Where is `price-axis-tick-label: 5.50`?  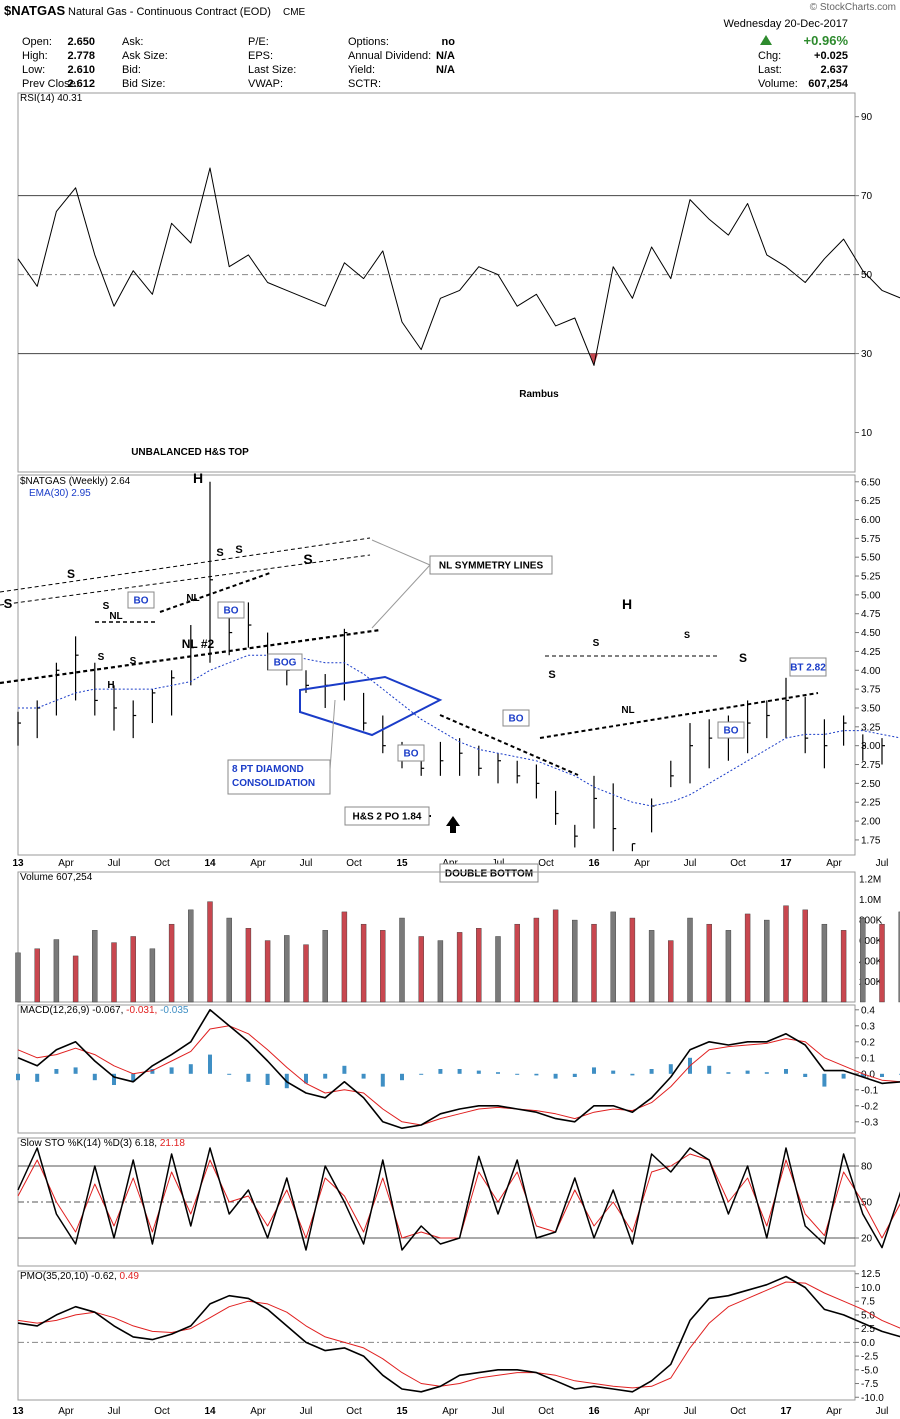 price-axis-tick-label: 5.50 is located at coordinates (871, 558).